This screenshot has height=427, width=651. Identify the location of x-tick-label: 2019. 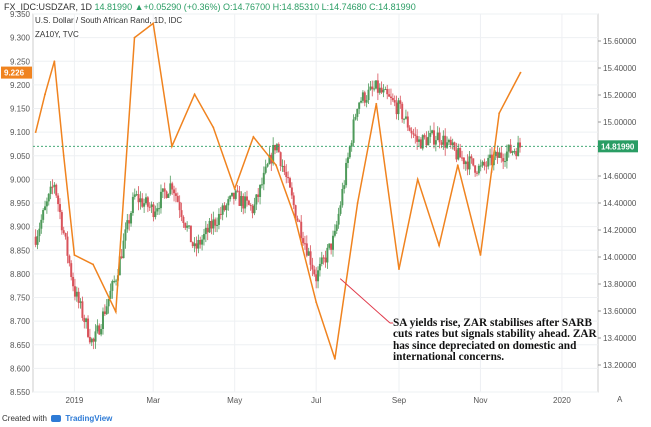
(75, 400).